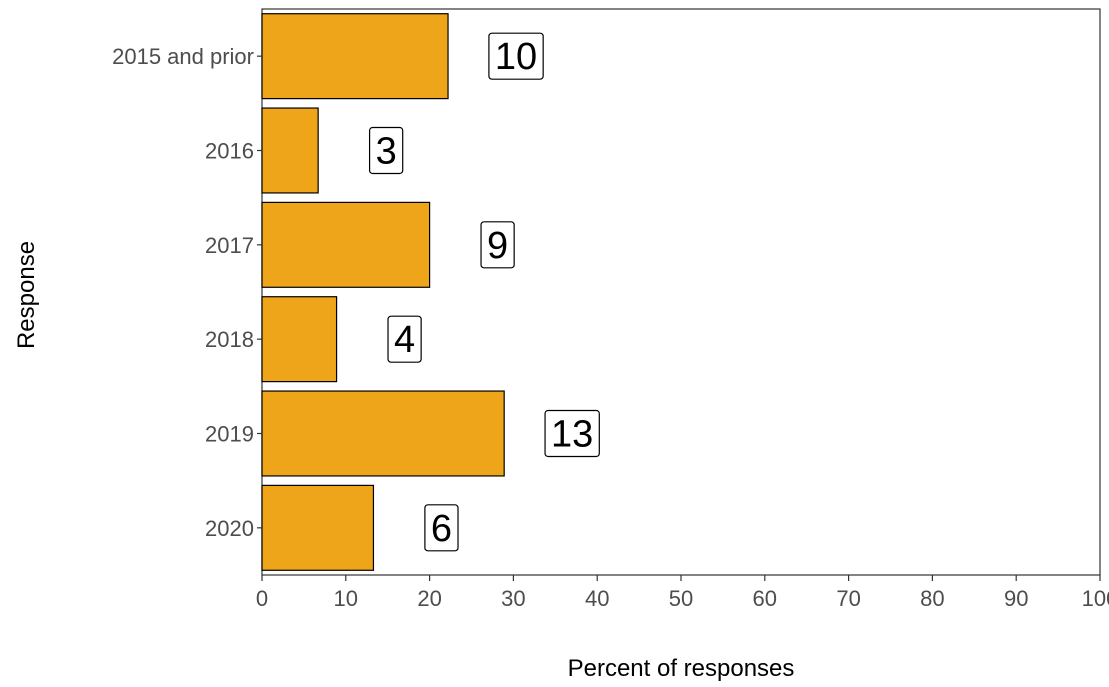 Image resolution: width=1109 pixels, height=687 pixels. What do you see at coordinates (229, 434) in the screenshot?
I see `y-tick-label: 2019` at bounding box center [229, 434].